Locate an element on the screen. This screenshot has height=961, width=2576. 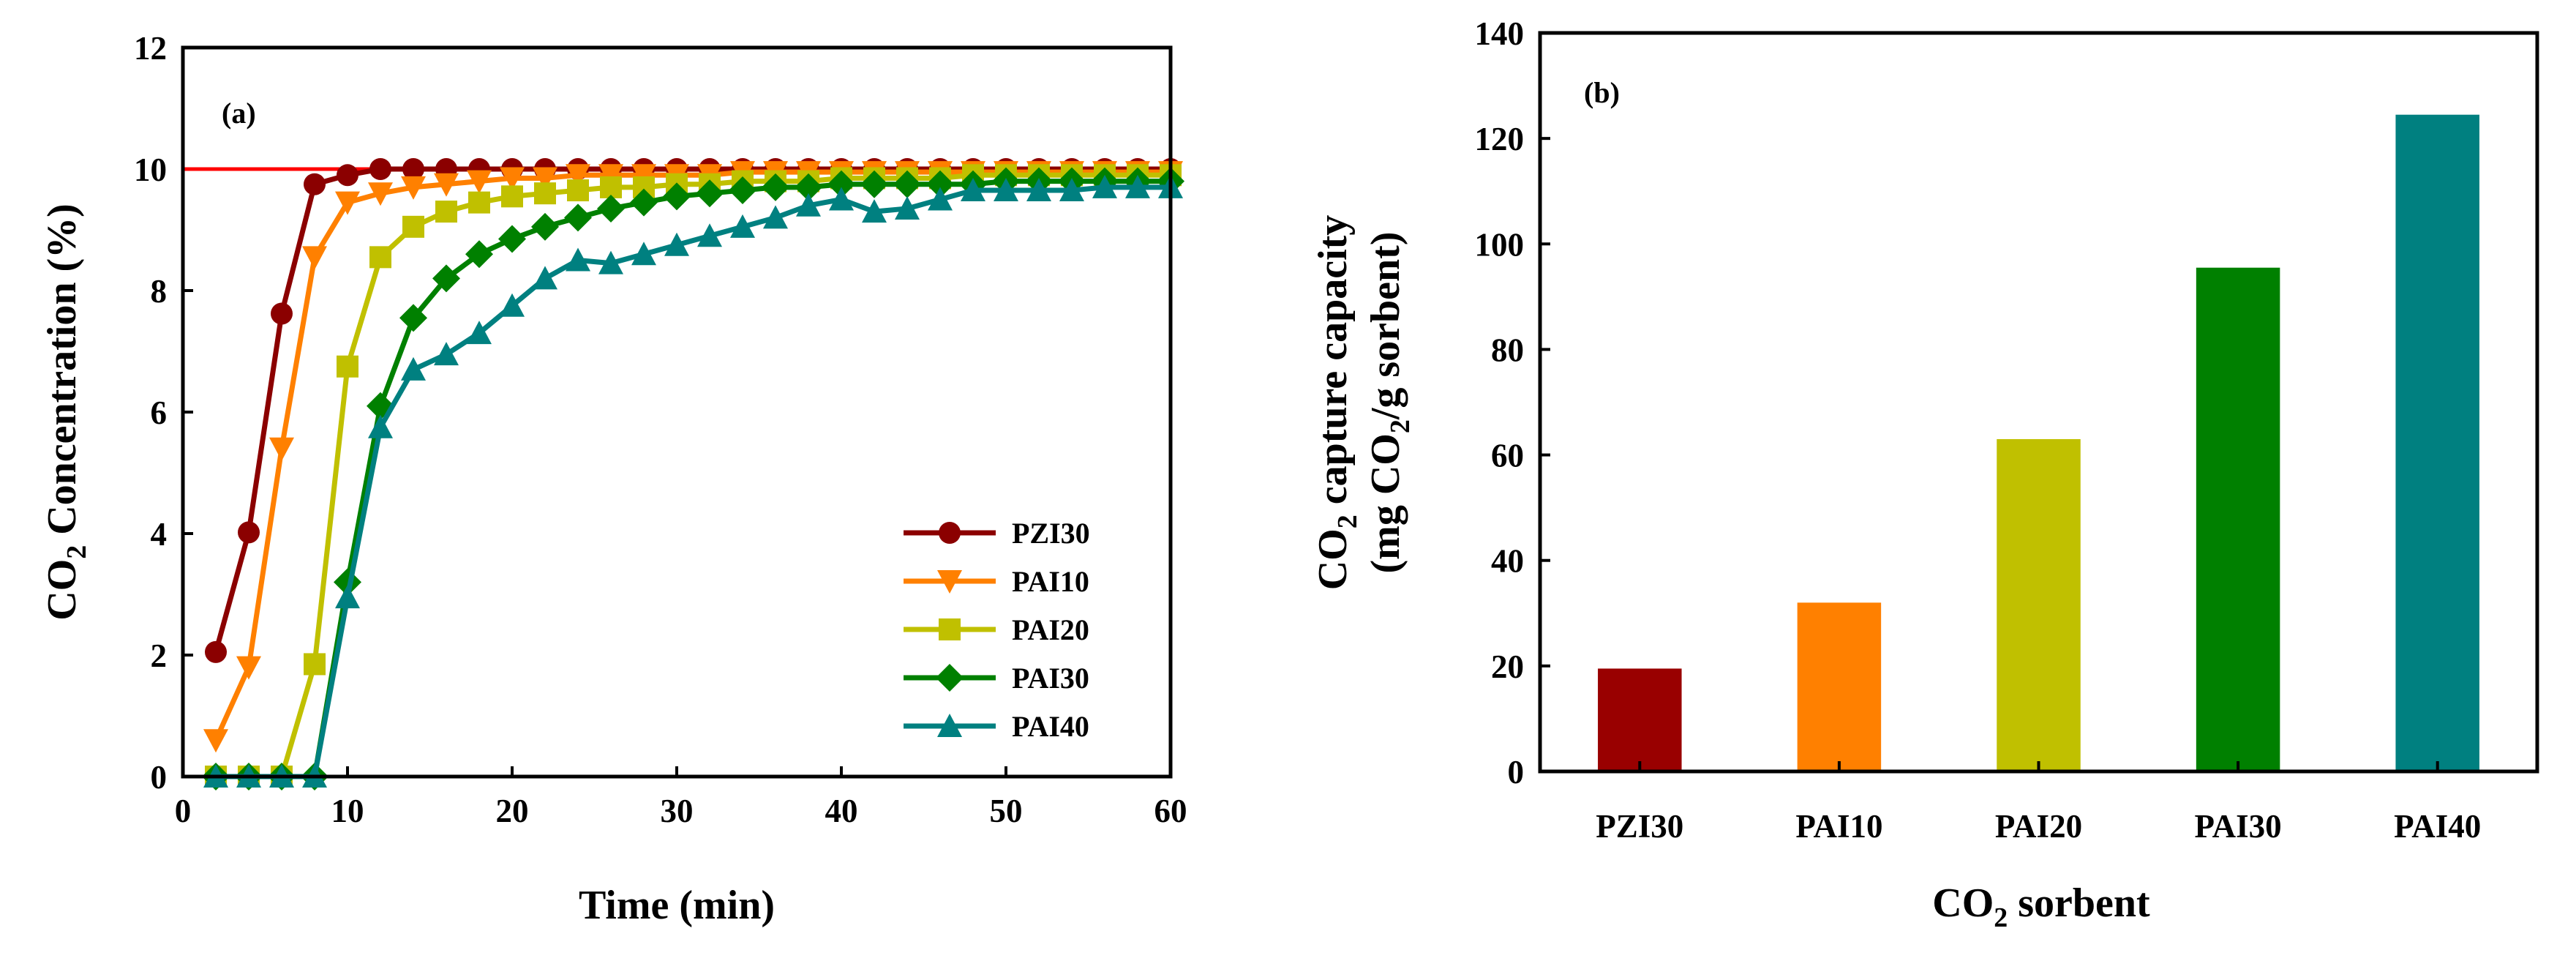
legend-label: PAI20 is located at coordinates (1050, 630).